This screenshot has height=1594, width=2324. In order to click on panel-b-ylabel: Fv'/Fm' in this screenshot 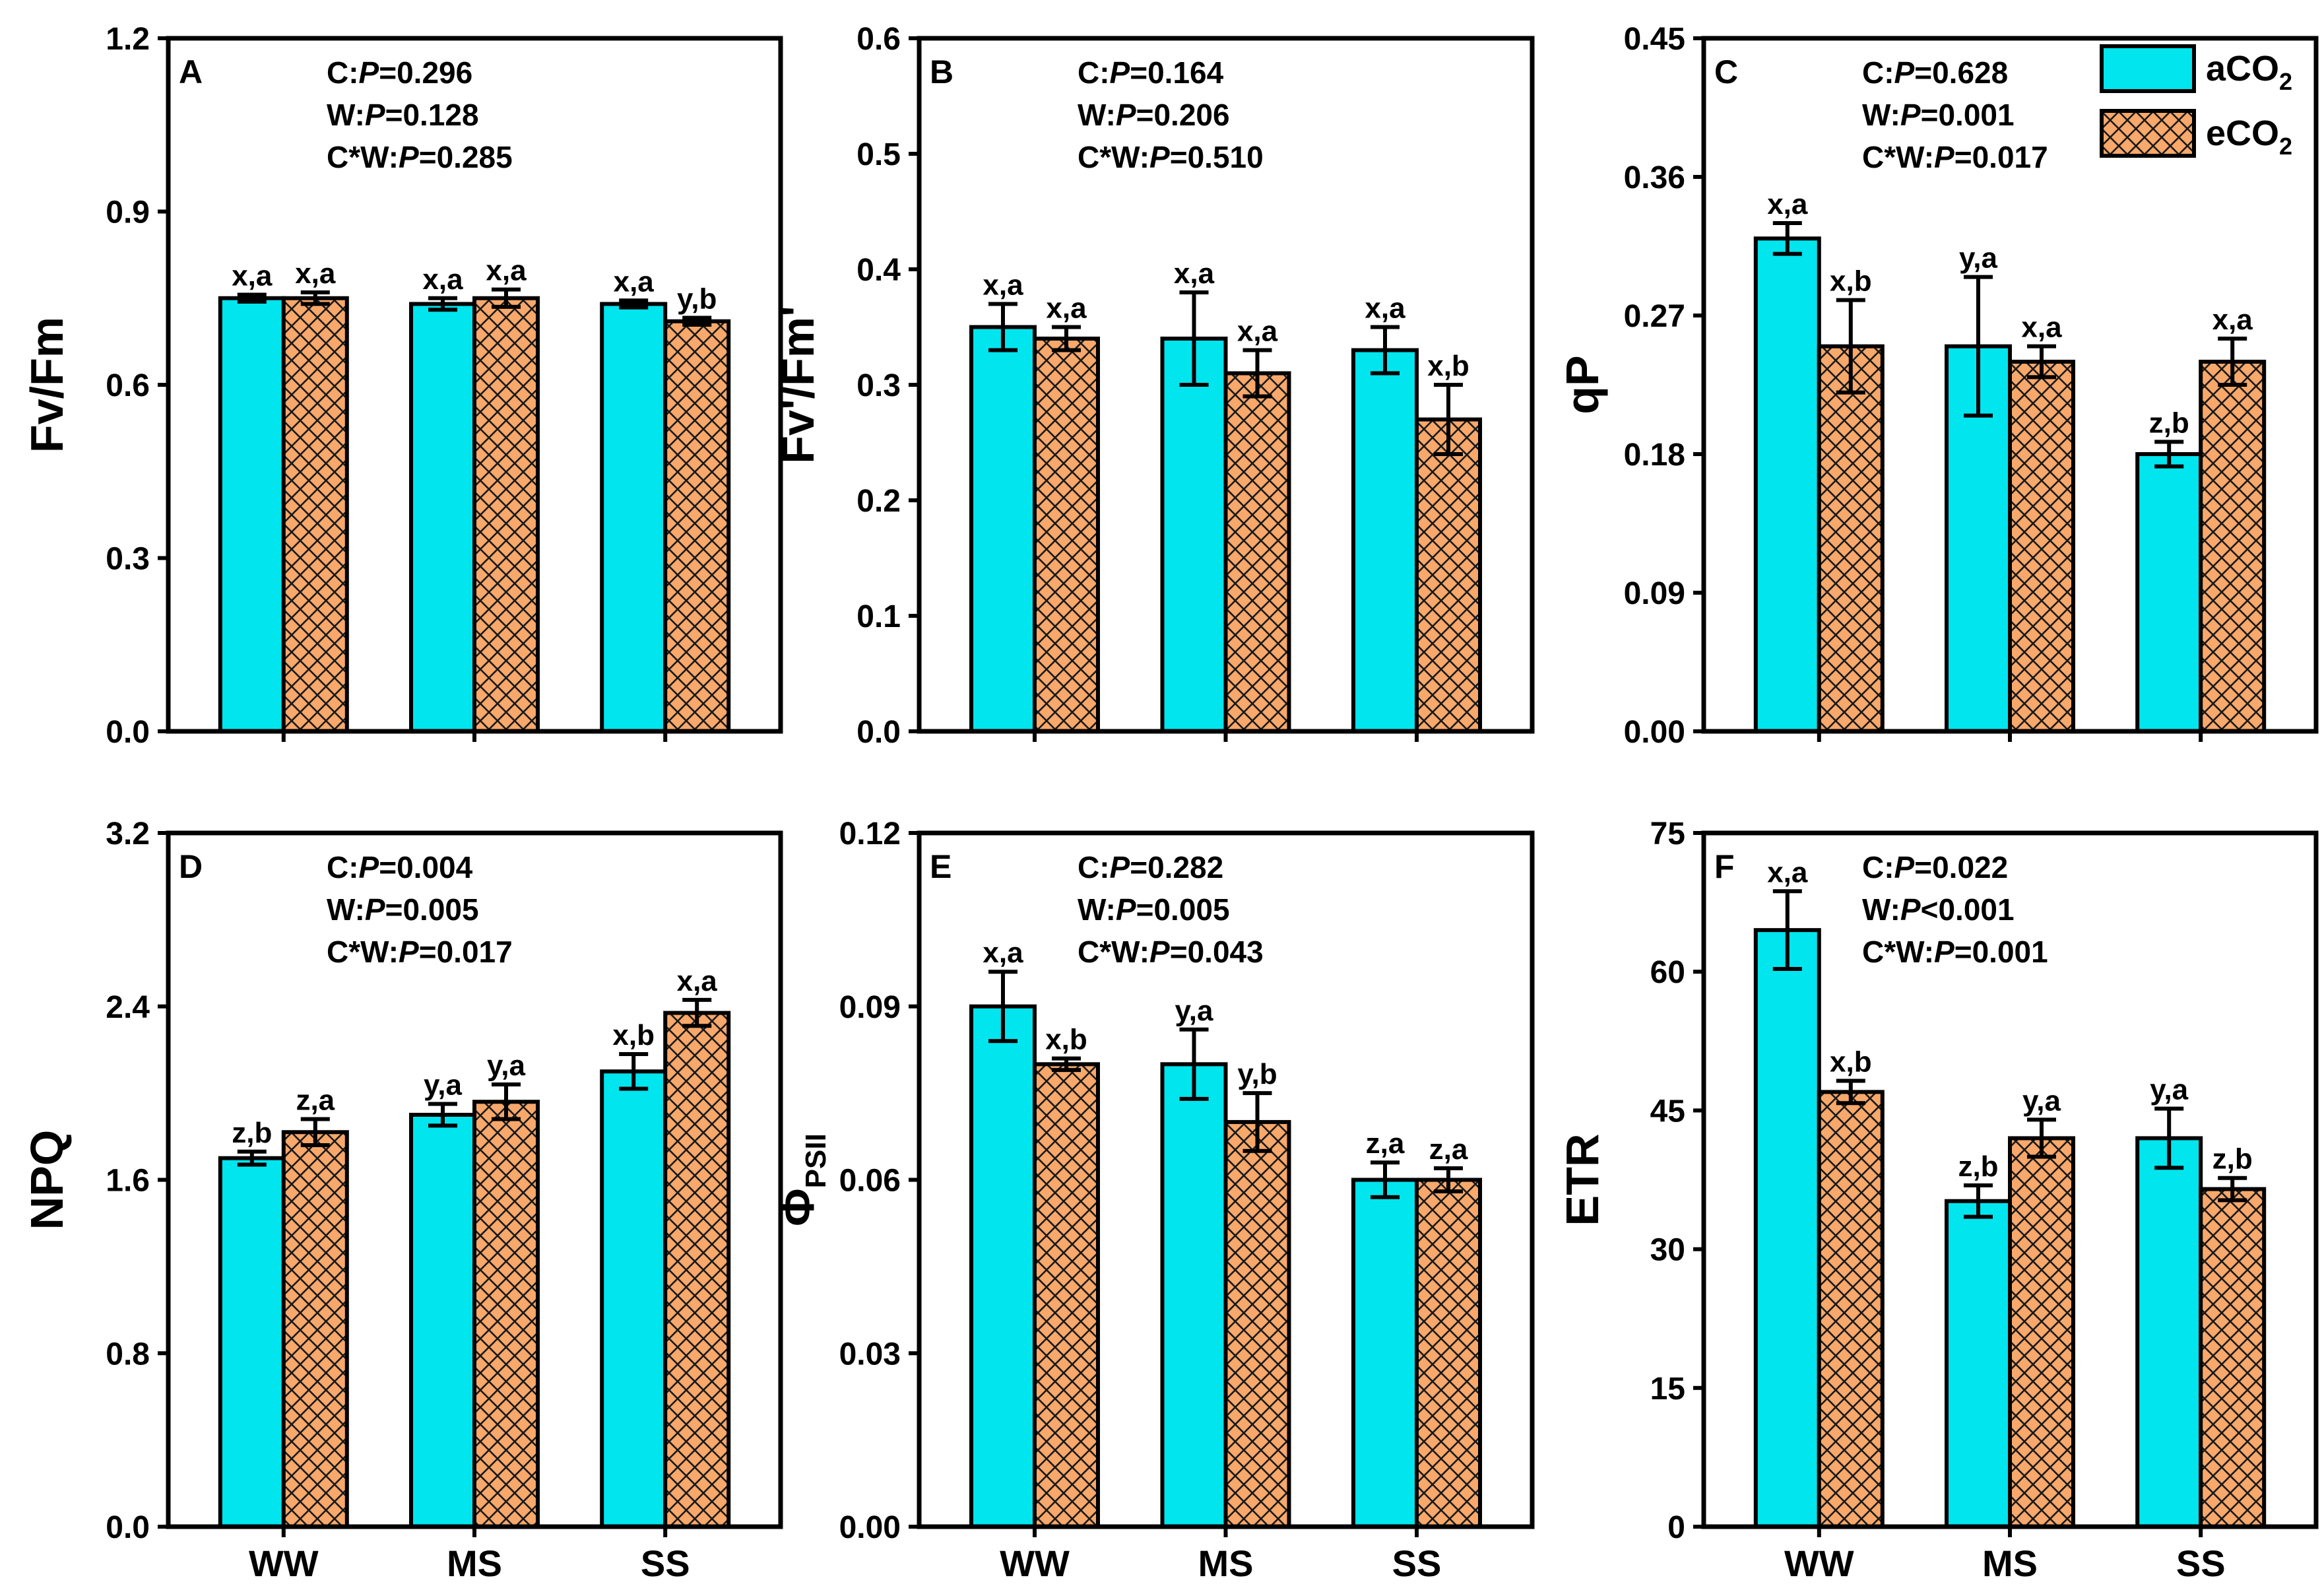, I will do `click(797, 384)`.